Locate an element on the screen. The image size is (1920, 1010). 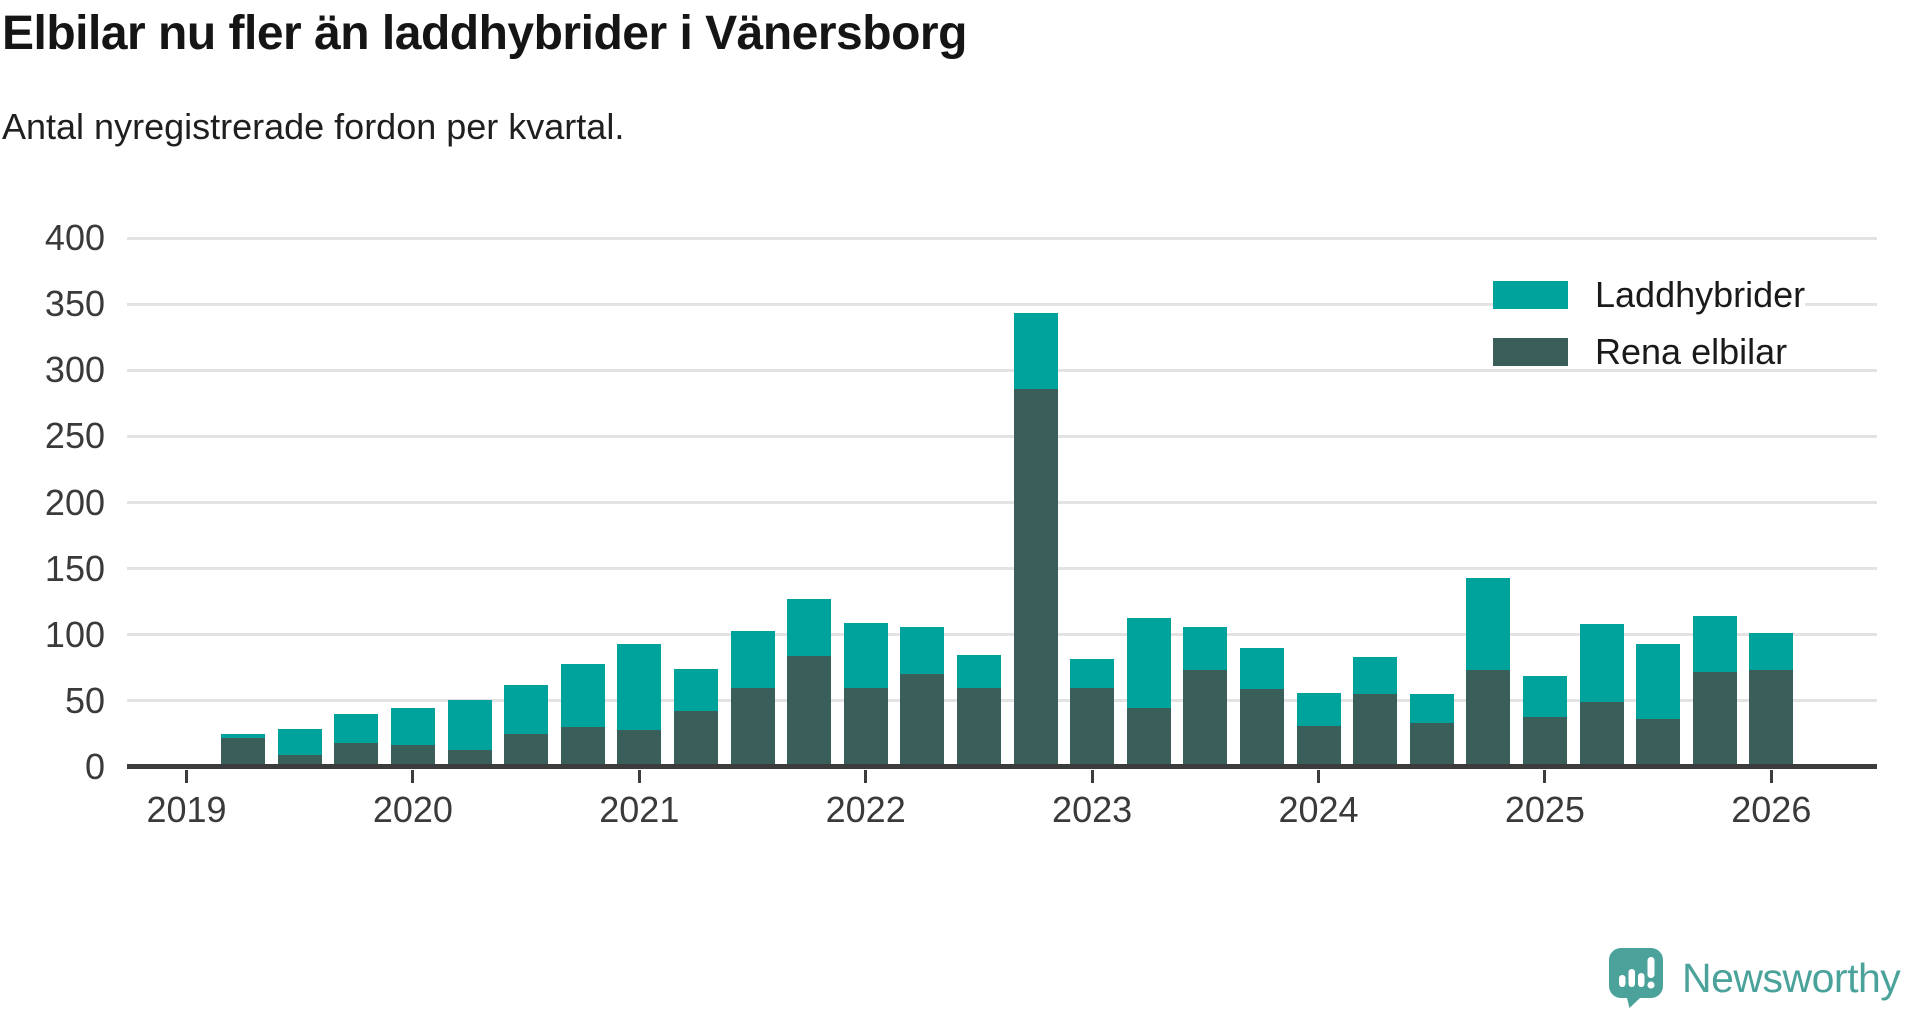
y-axis-tick-label: 300 is located at coordinates (74, 370).